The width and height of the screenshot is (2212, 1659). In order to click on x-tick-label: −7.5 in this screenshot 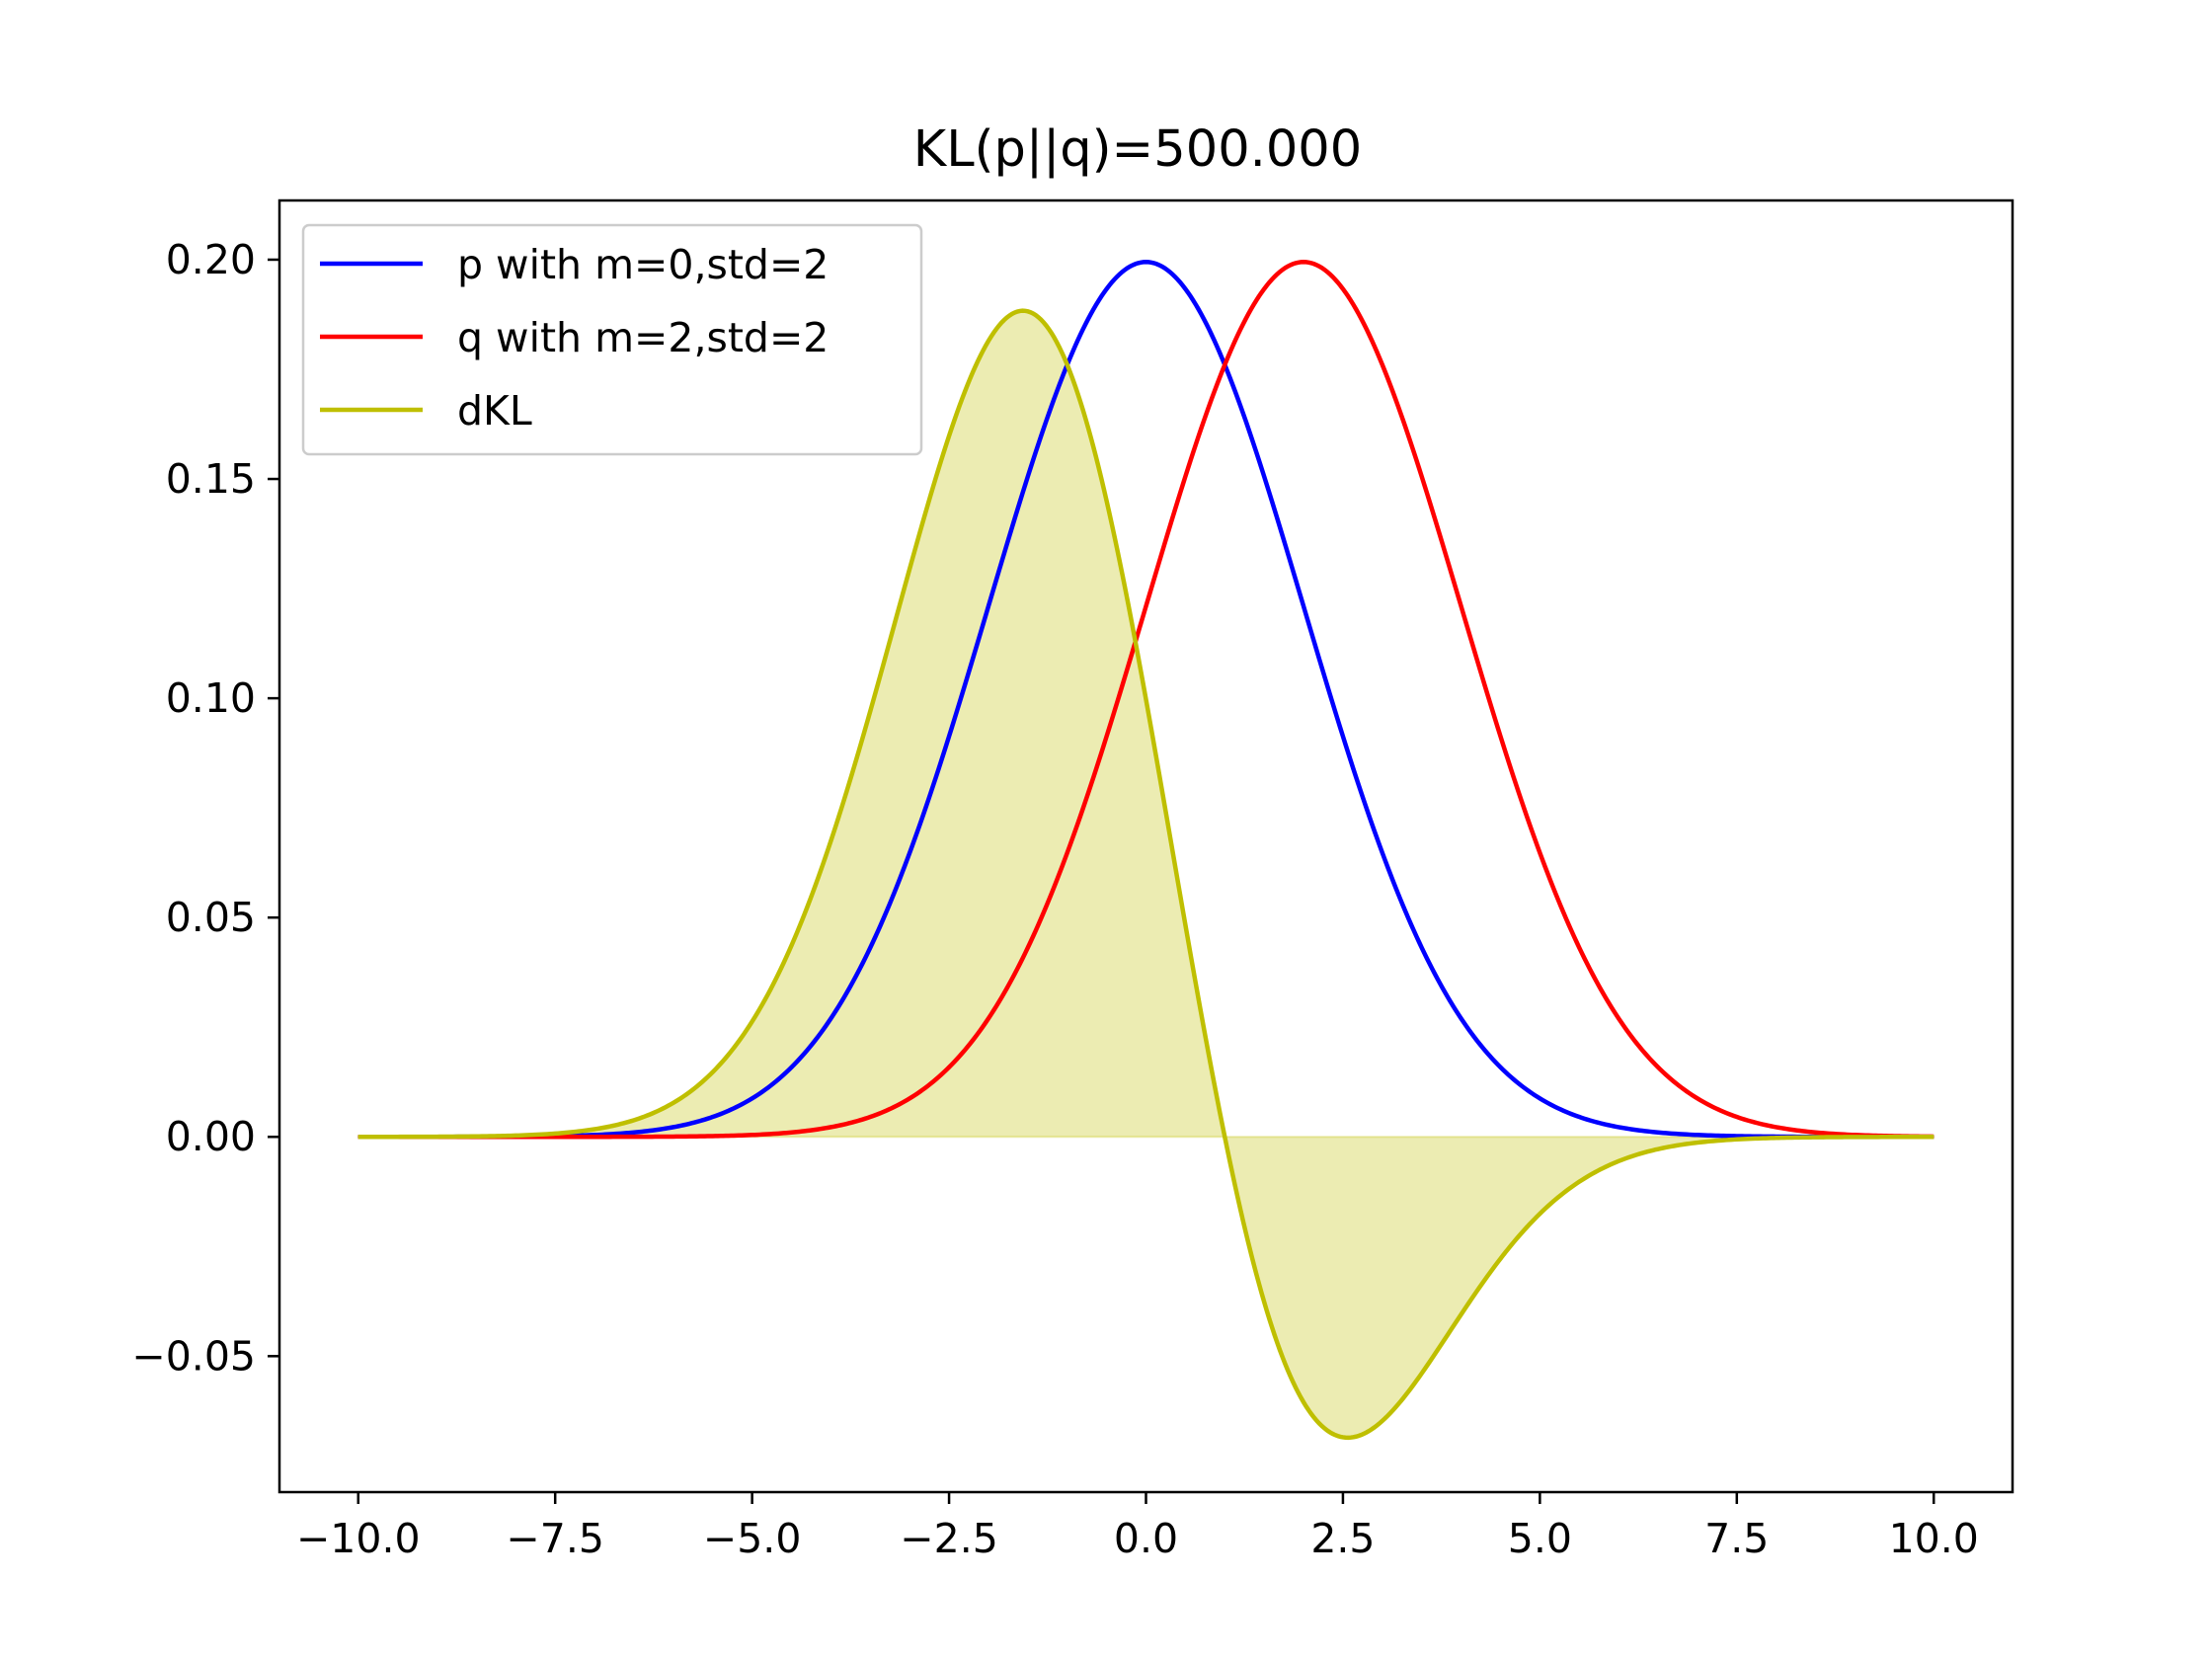, I will do `click(555, 1539)`.